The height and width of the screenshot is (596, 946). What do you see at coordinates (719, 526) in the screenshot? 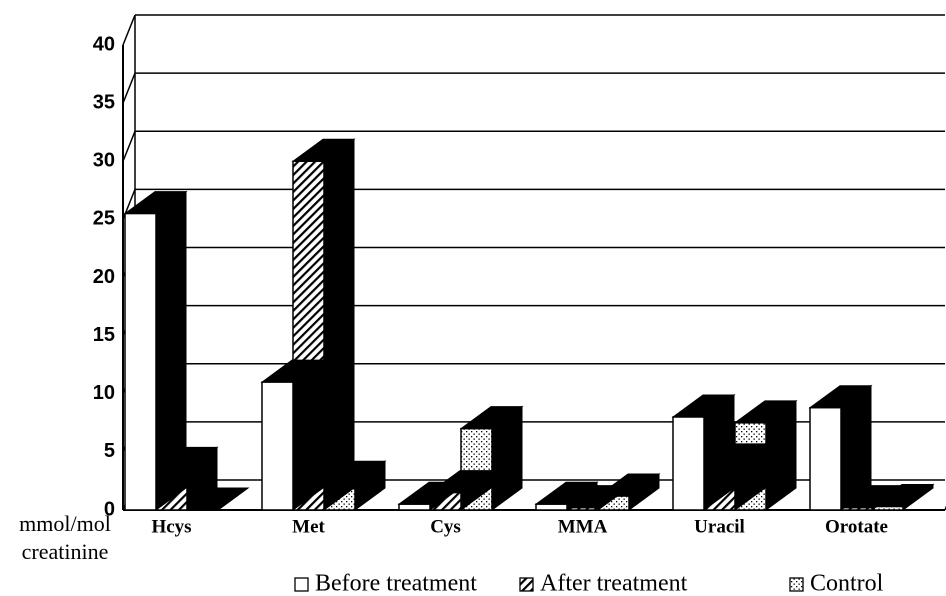
I see `x-tick-label: Uracil` at bounding box center [719, 526].